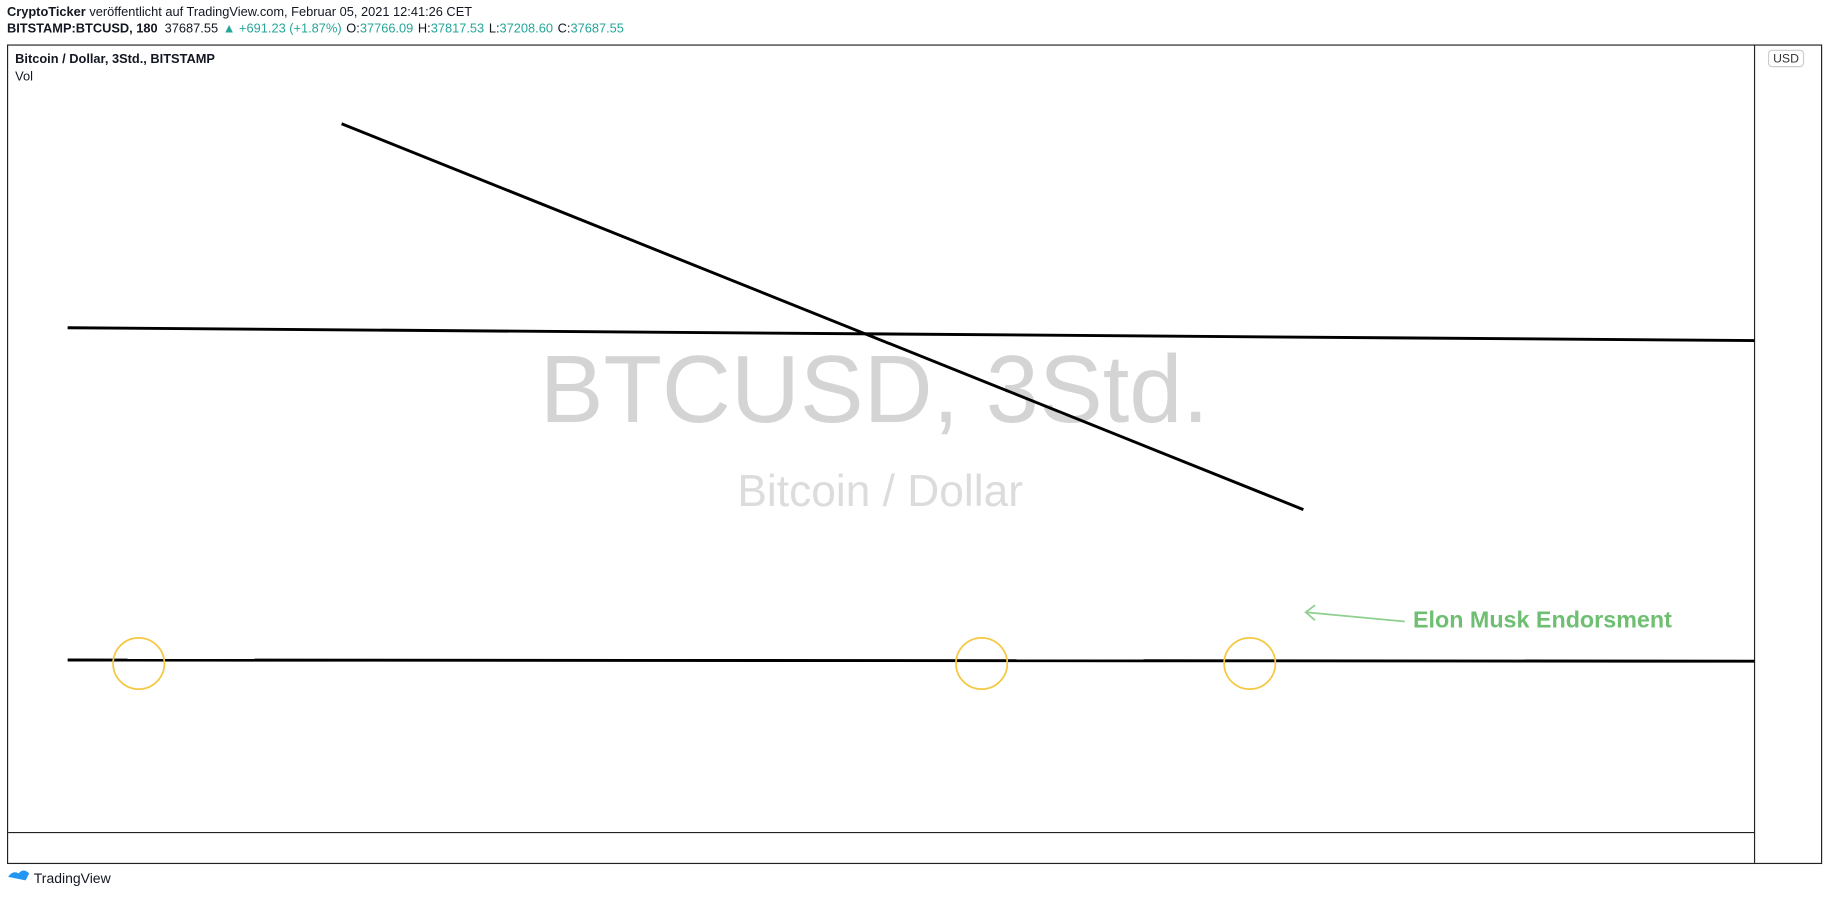 The width and height of the screenshot is (1828, 898). I want to click on l-label: L:, so click(494, 28).